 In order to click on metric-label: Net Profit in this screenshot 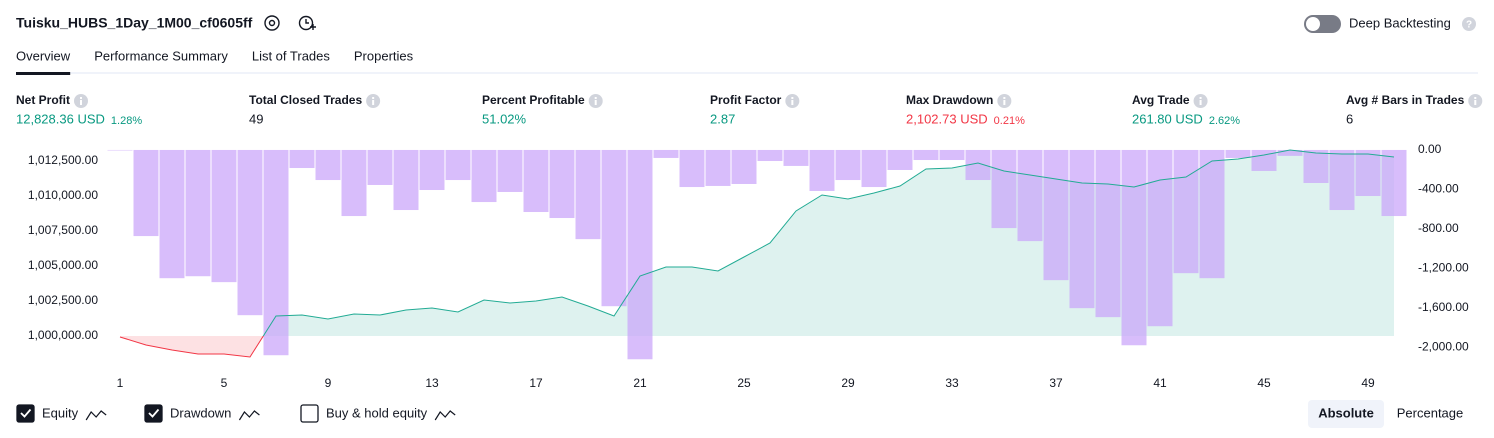, I will do `click(43, 100)`.